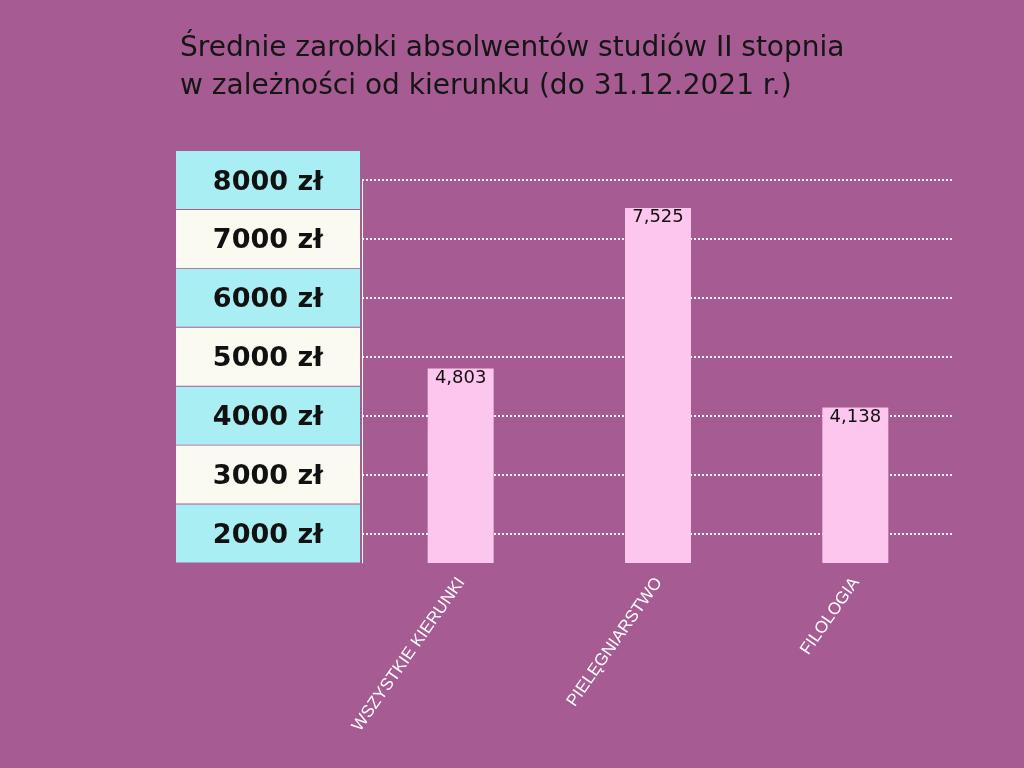 The height and width of the screenshot is (768, 1024). I want to click on y-tick-label: 5000 zł, so click(268, 357).